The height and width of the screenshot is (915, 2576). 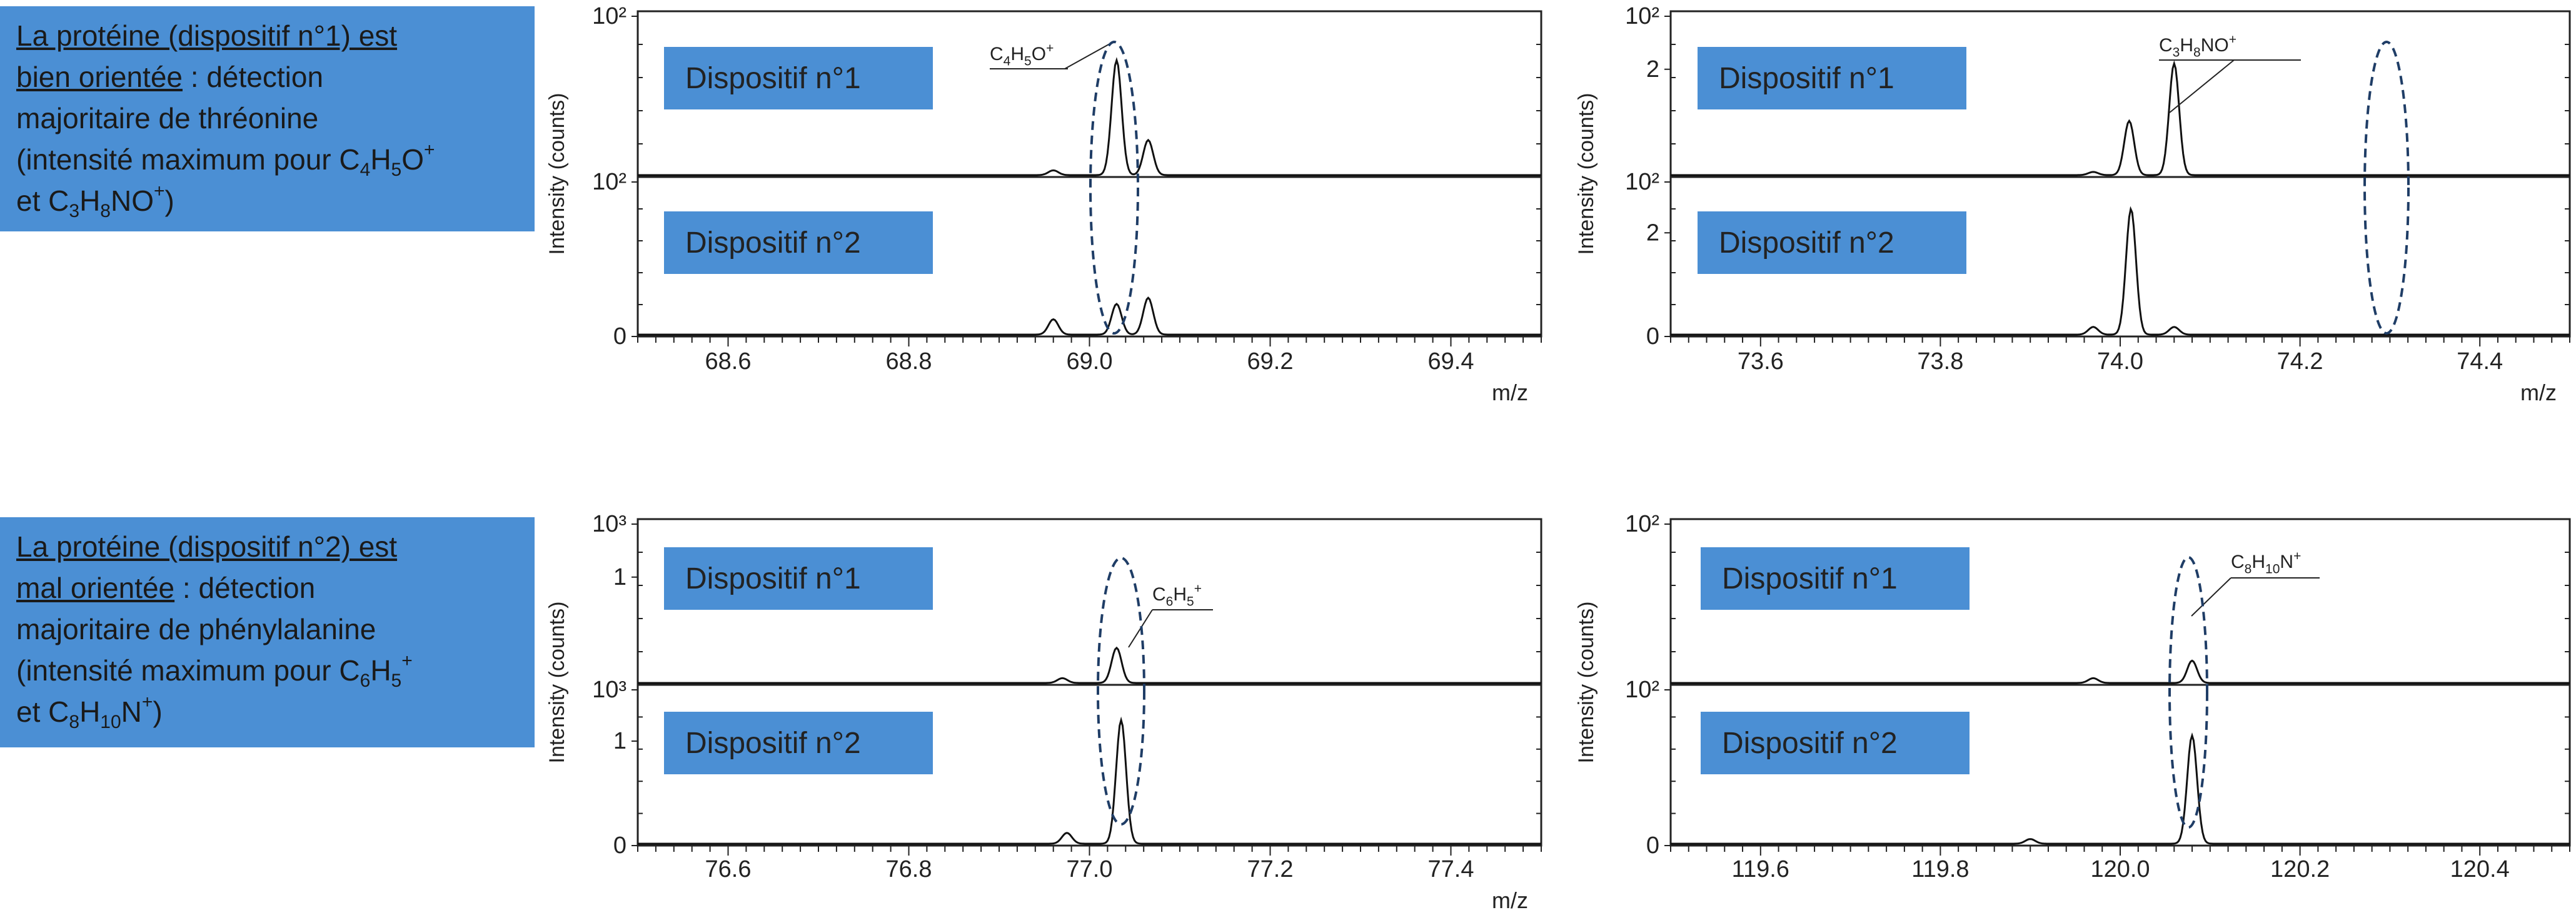 I want to click on annotation-bottom-line4: (intensité maximum pour C6H5+, so click(x=214, y=670).